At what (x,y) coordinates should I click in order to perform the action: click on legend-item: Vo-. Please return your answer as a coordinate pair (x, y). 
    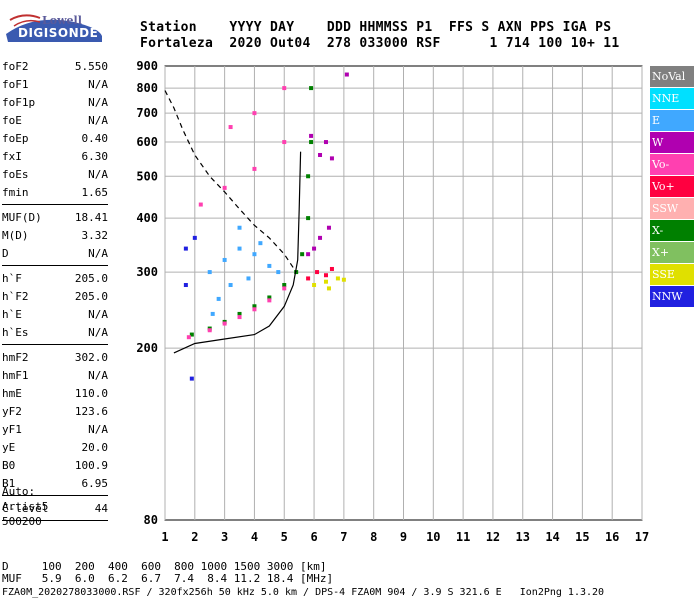
    Looking at the image, I should click on (672, 164).